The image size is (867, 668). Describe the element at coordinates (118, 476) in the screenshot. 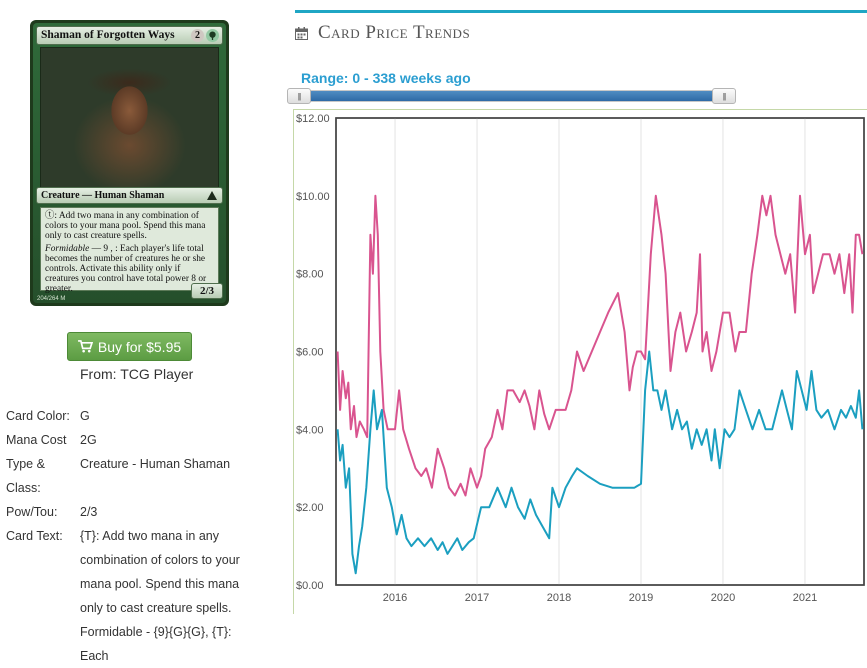

I see `detail-row-type: Type & Class: Creature - Human Shaman` at that location.